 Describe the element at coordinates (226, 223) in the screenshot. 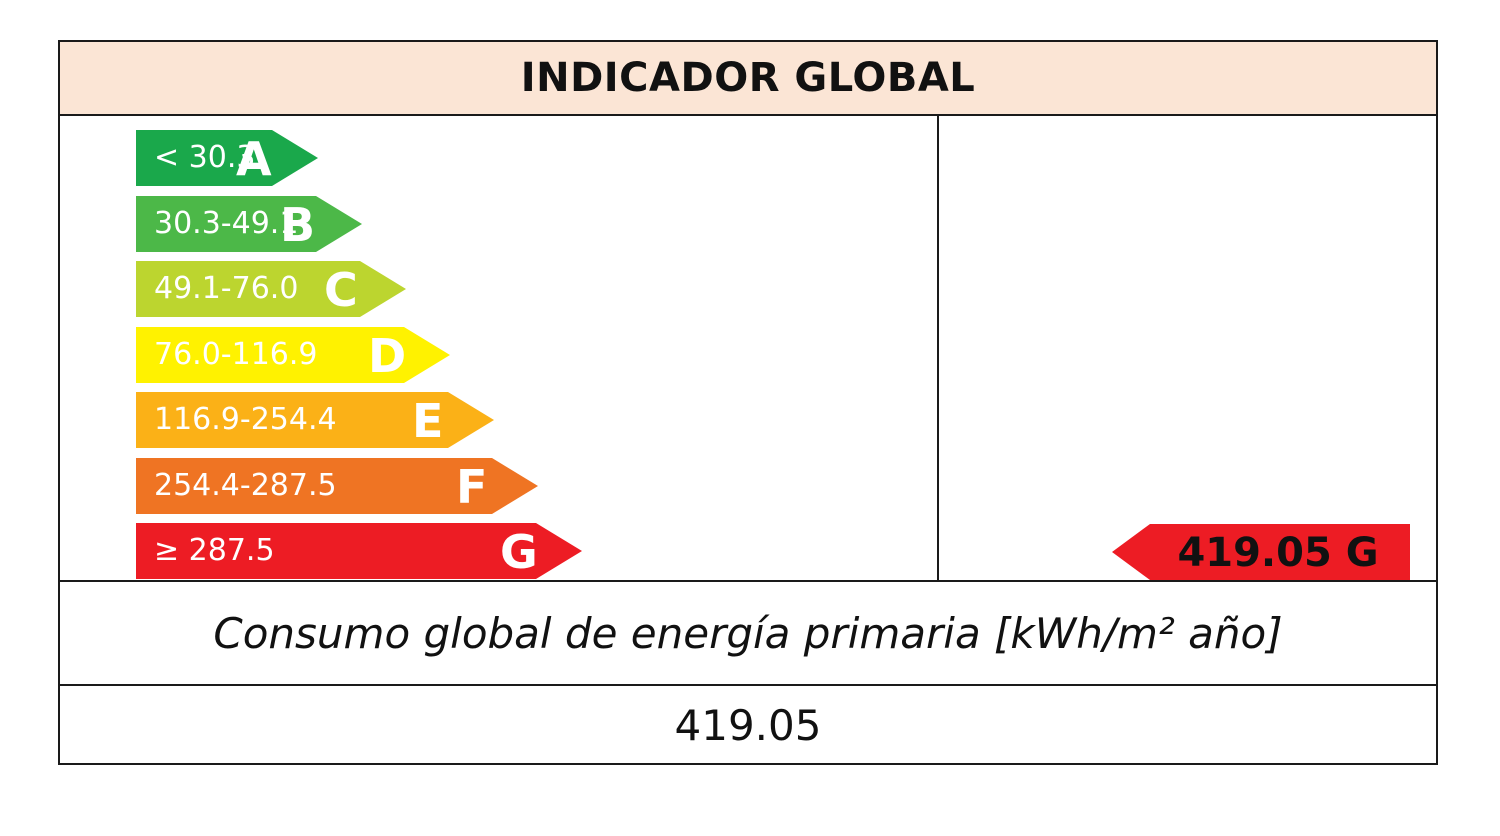

I see `rating-bar-range: 30.3-49.1` at that location.